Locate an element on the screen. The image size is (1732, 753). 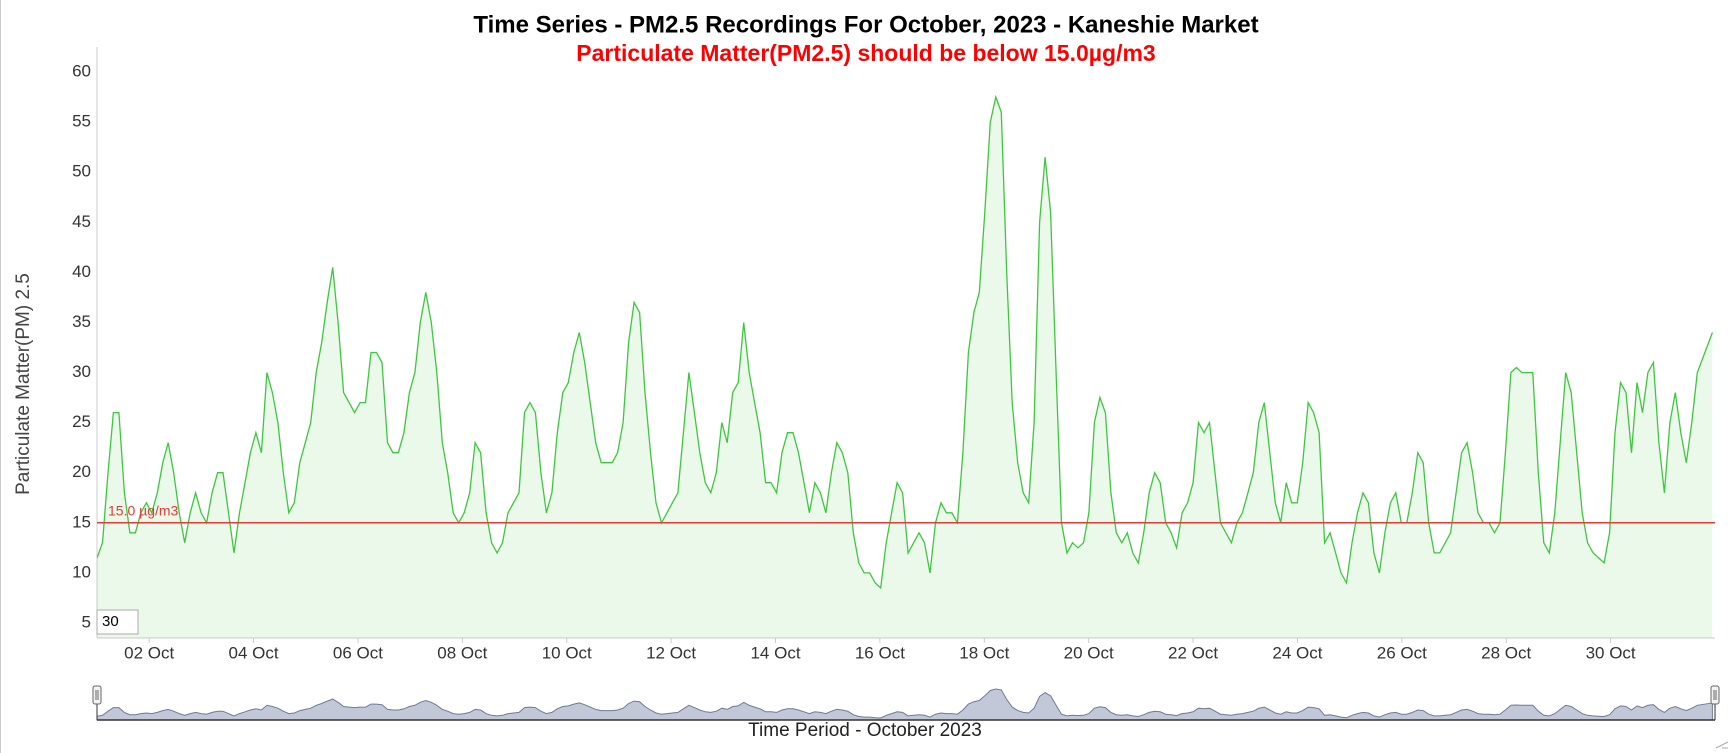
x-tick-label: 14 Oct is located at coordinates (775, 652).